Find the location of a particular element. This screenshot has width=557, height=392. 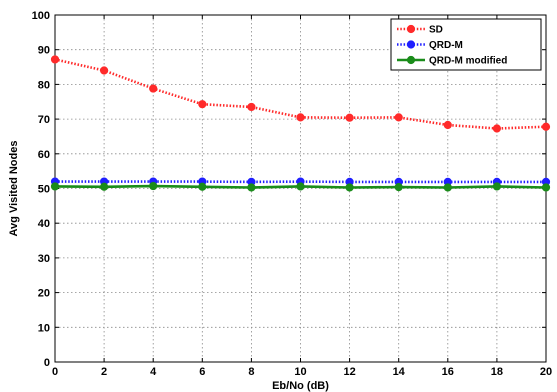

x-tick-label: 8 is located at coordinates (251, 372).